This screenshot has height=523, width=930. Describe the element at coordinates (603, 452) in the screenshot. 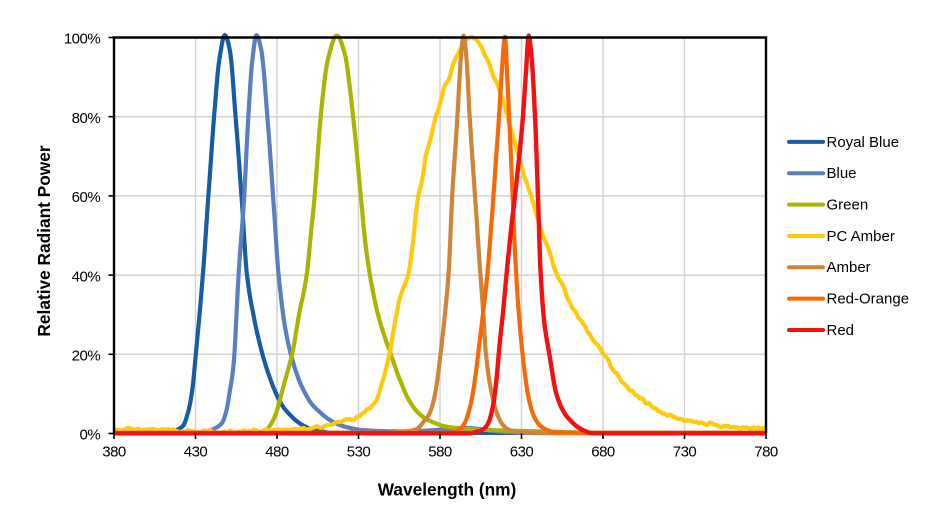

I see `svg-text: 680` at that location.